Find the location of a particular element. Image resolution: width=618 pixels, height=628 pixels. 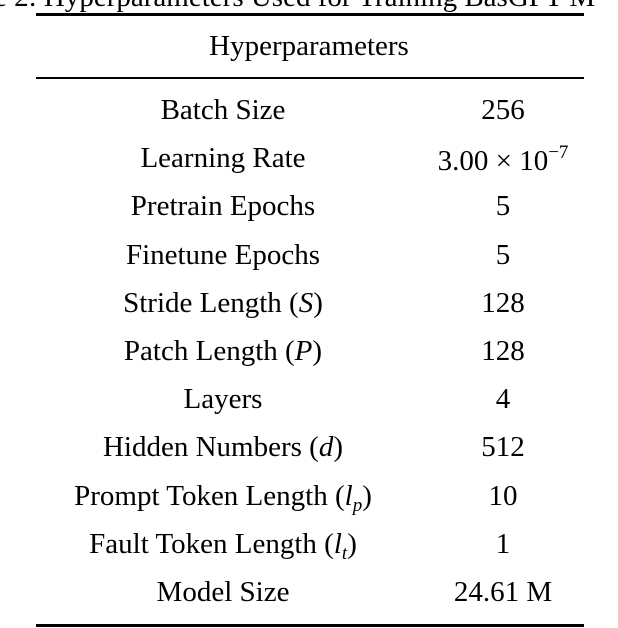

param-value-text: 512 is located at coordinates (503, 447).